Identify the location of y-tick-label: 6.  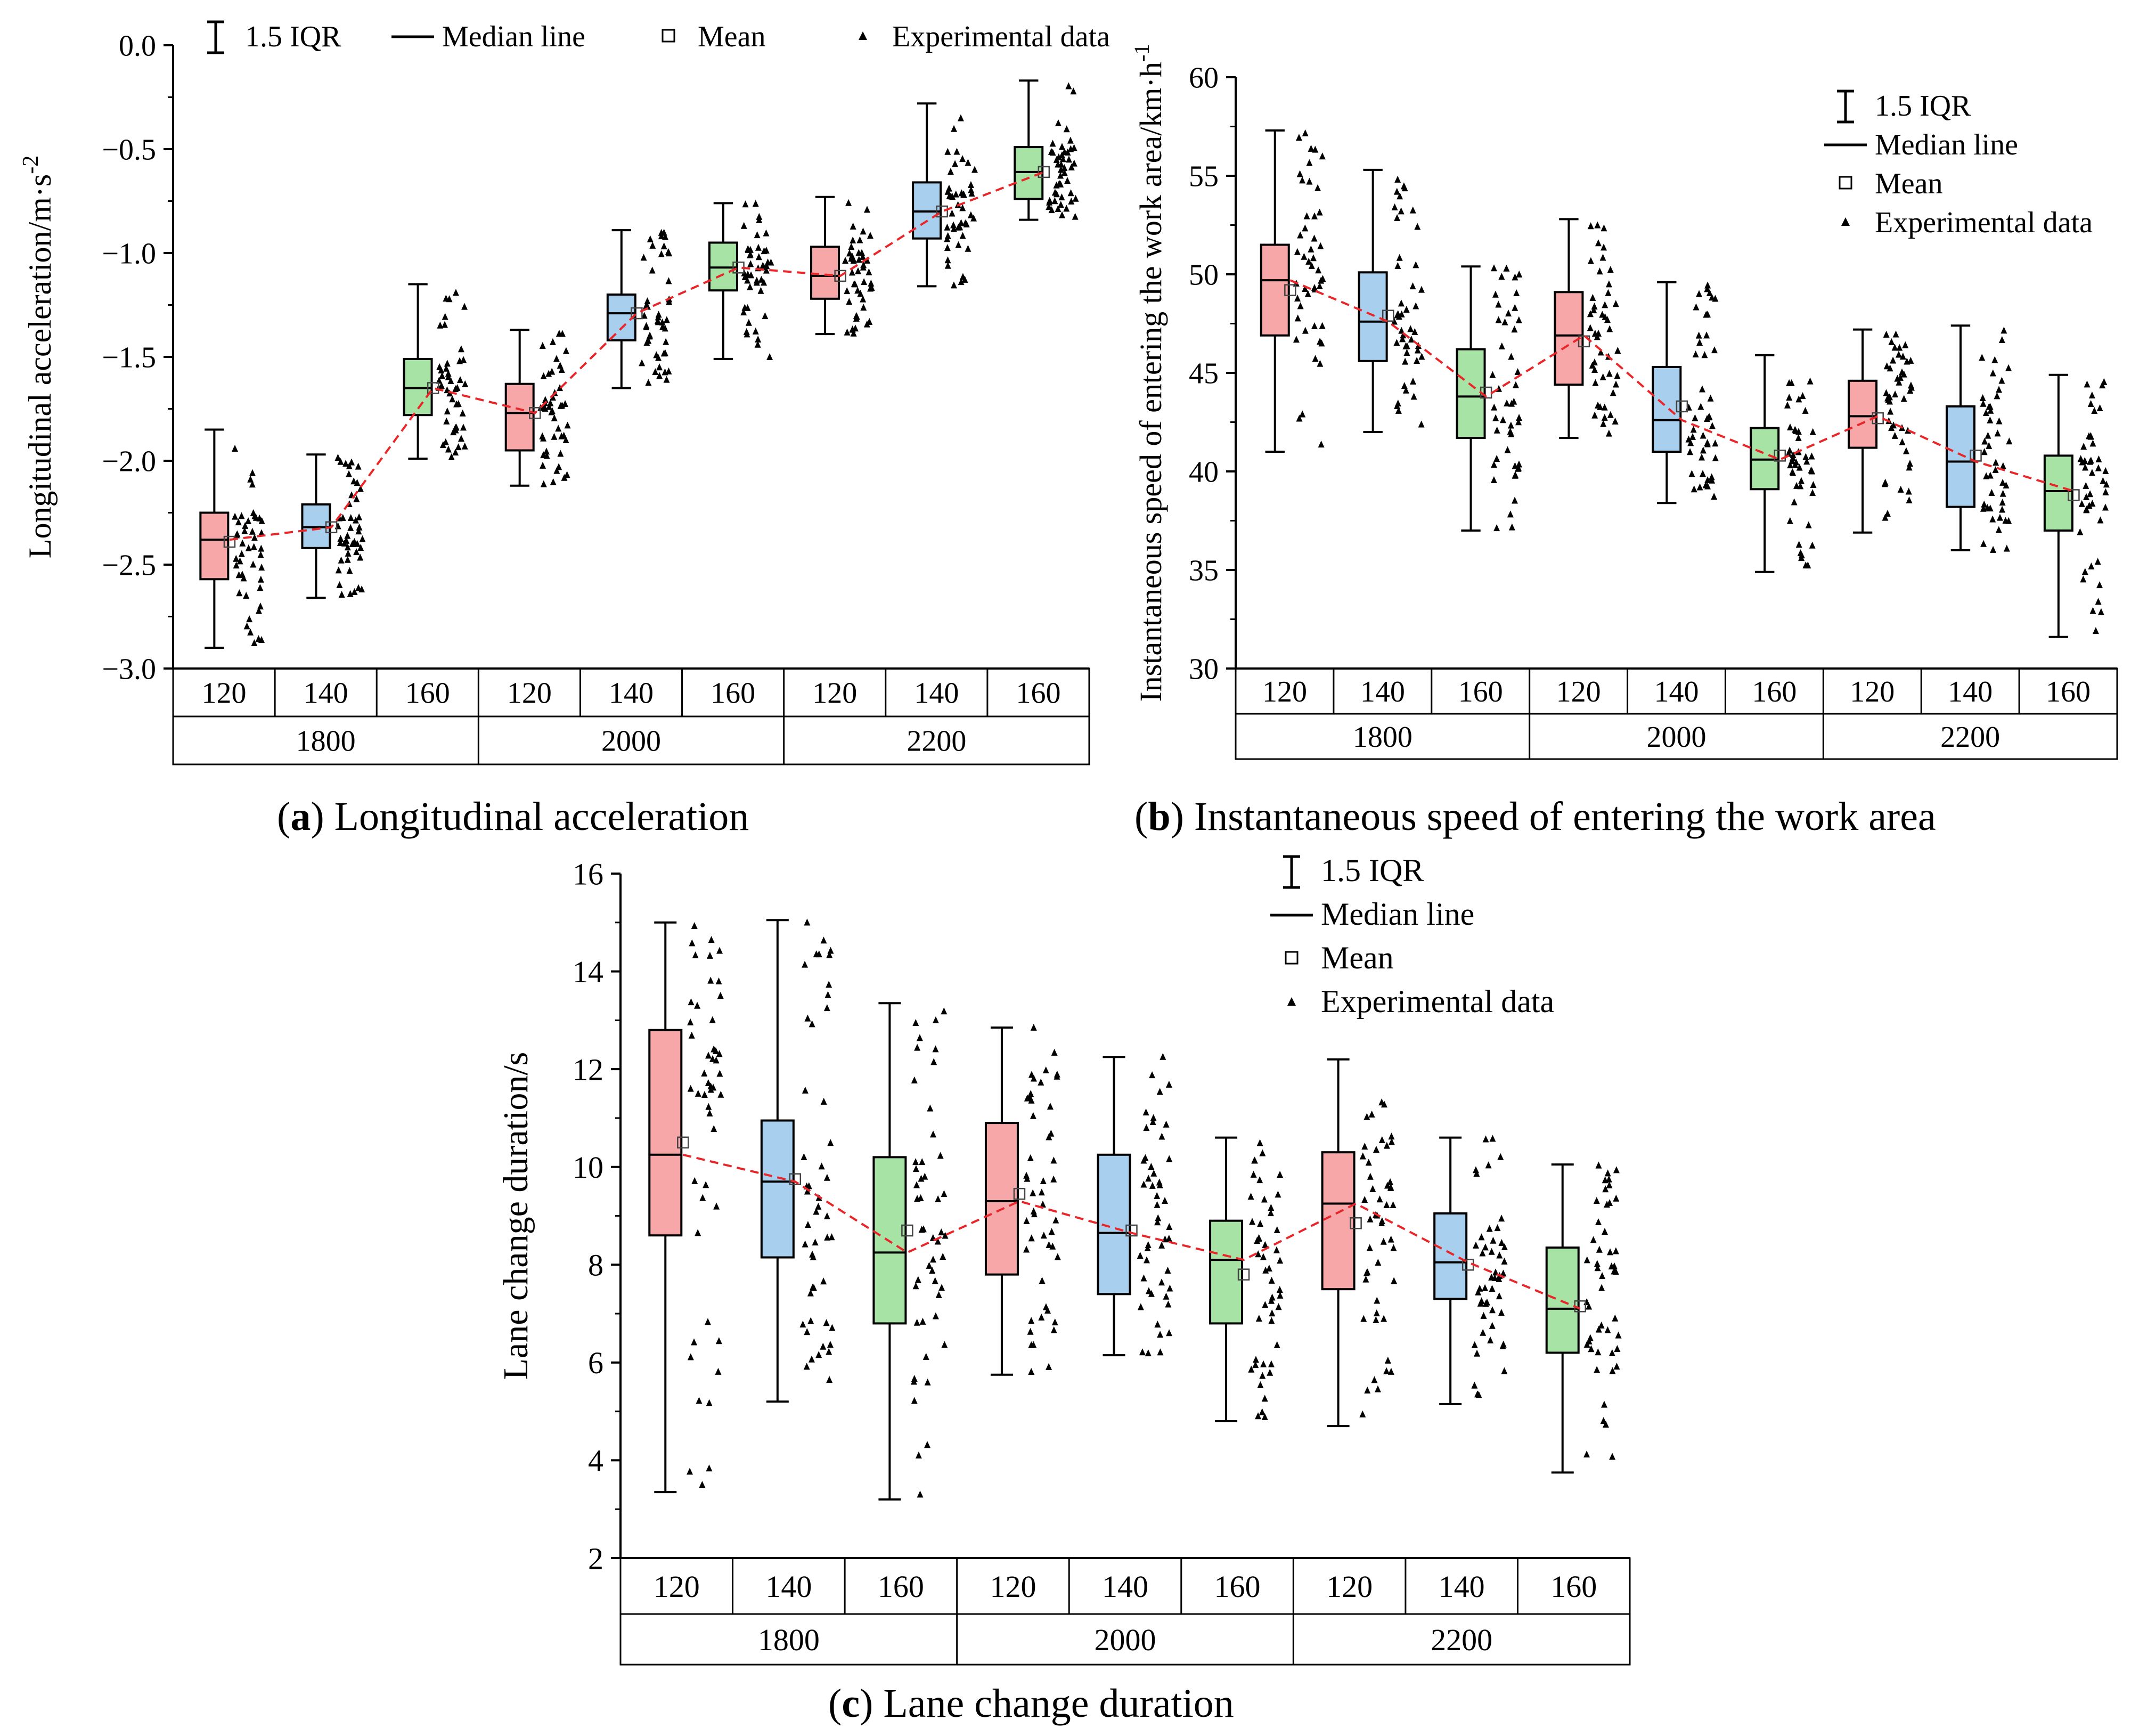
(595, 1363).